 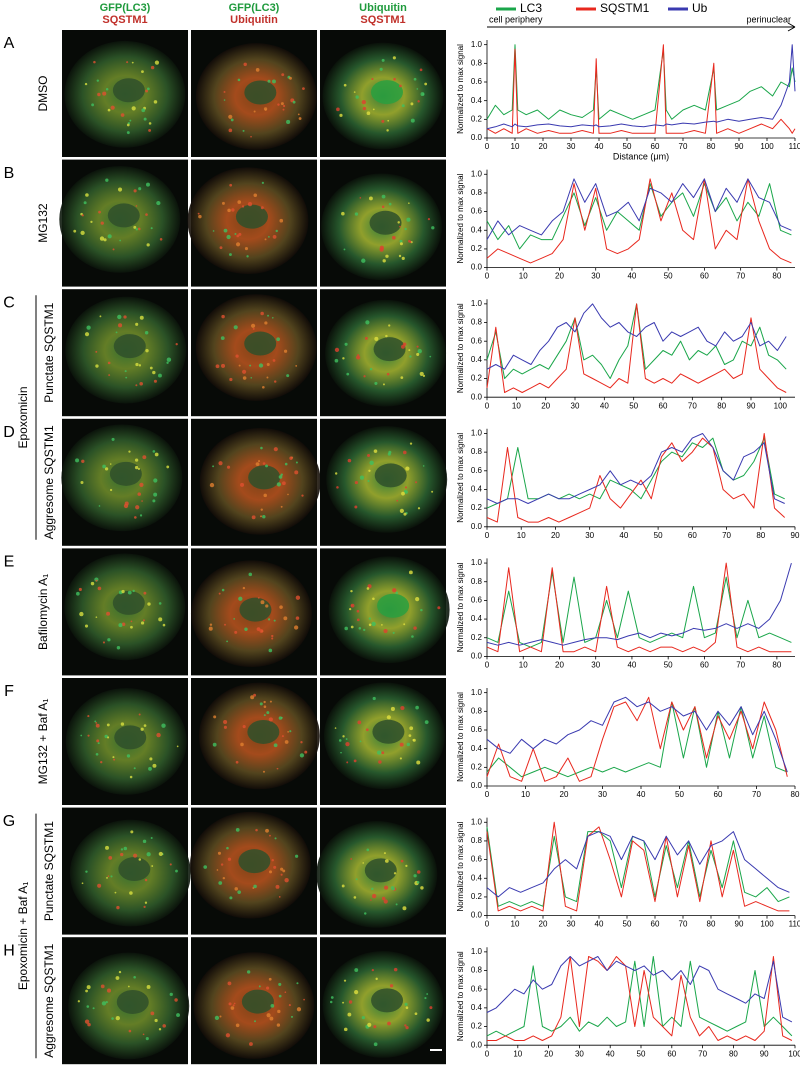 What do you see at coordinates (627, 146) in the screenshot?
I see `x-tick-label: 50` at bounding box center [627, 146].